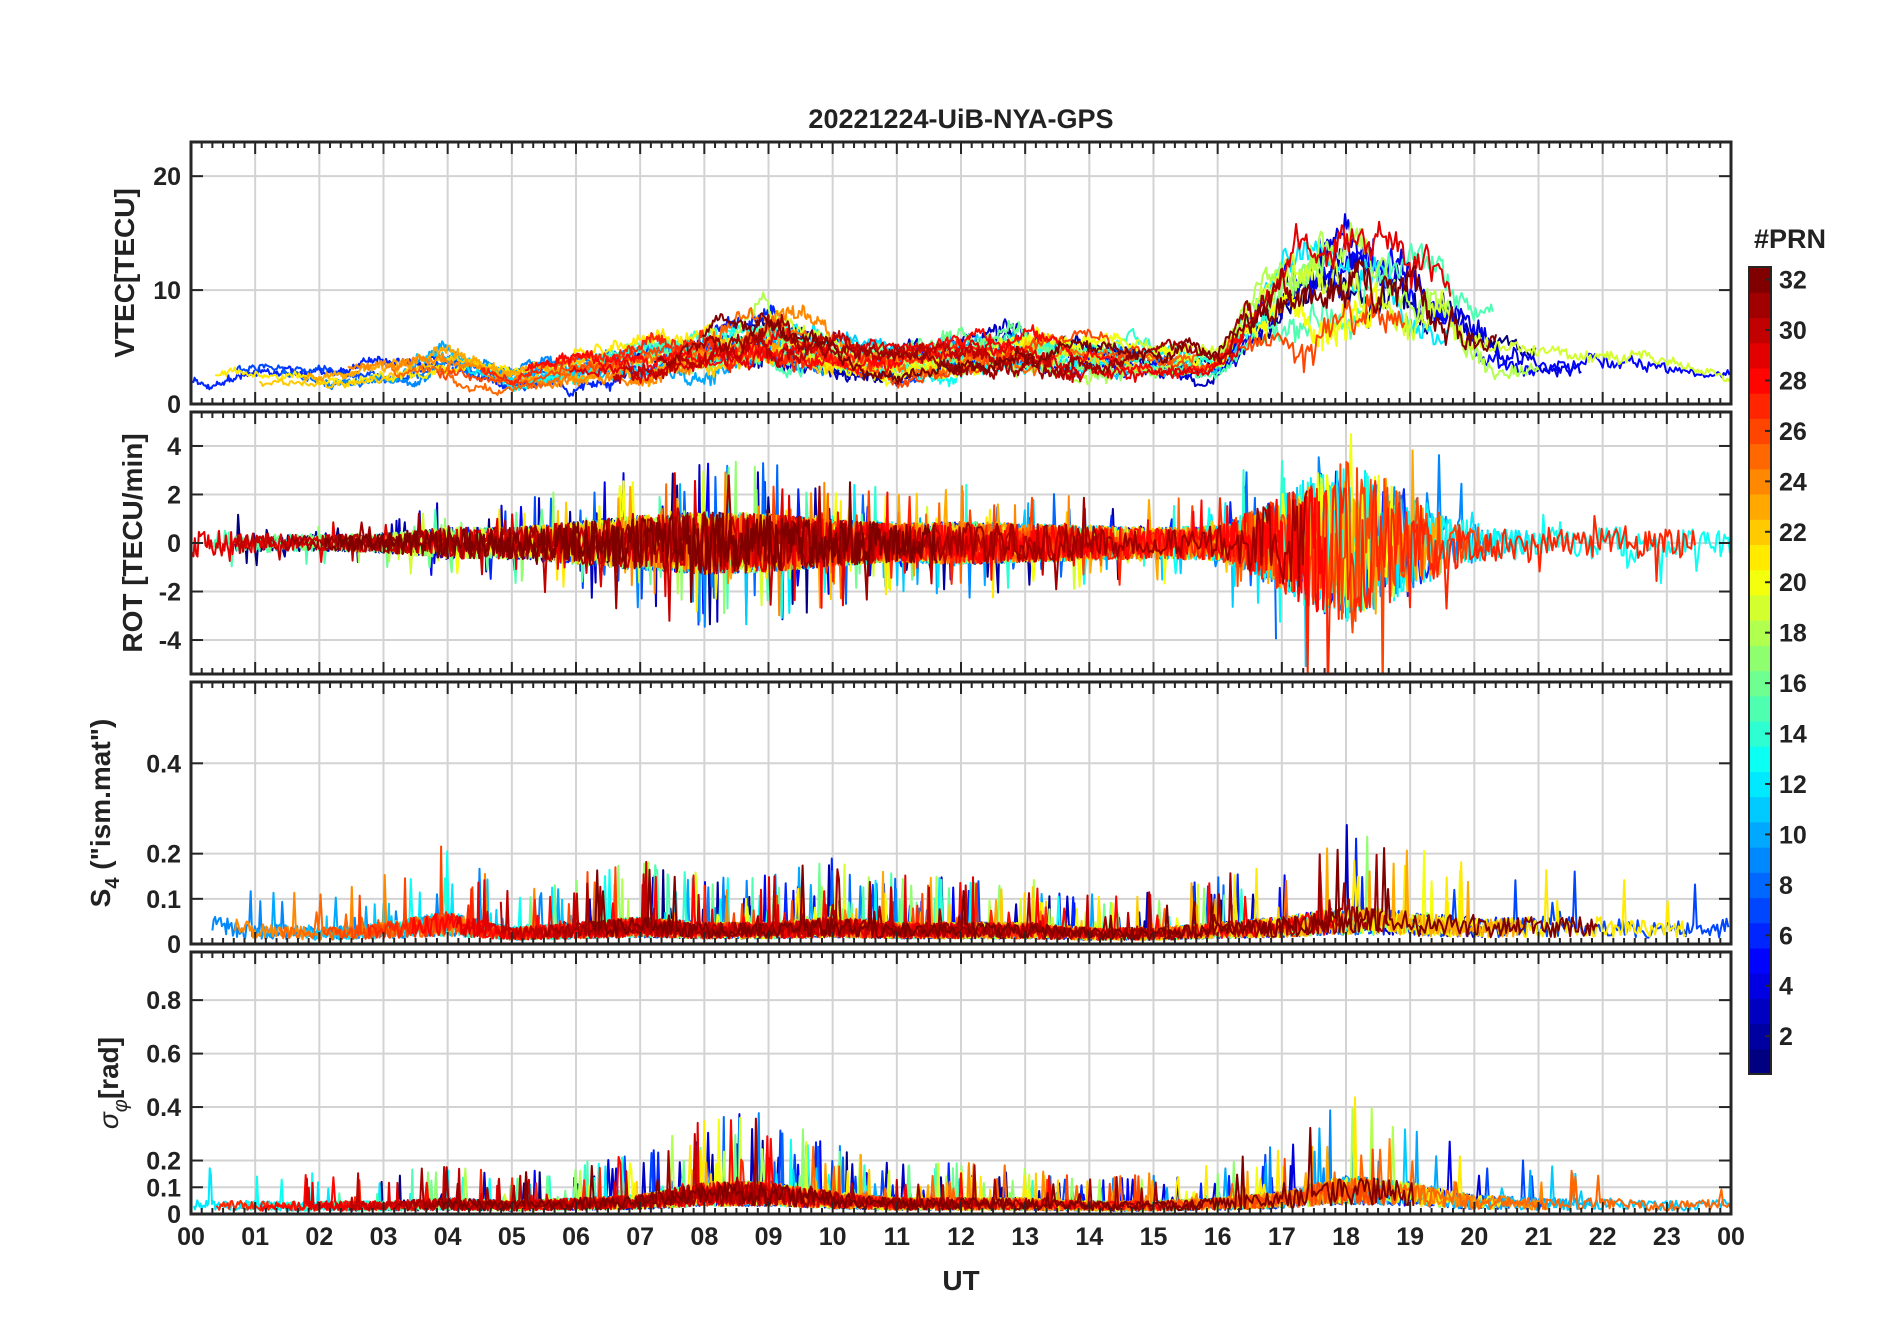 This screenshot has width=1902, height=1330. I want to click on colorbar-tick-label: 20, so click(1793, 583).